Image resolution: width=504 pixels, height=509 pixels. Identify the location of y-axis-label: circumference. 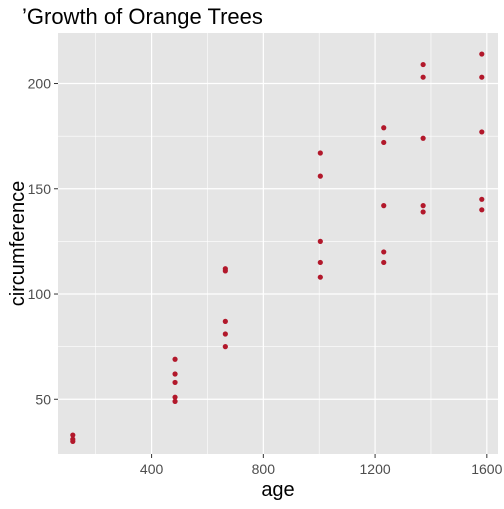
(18, 244).